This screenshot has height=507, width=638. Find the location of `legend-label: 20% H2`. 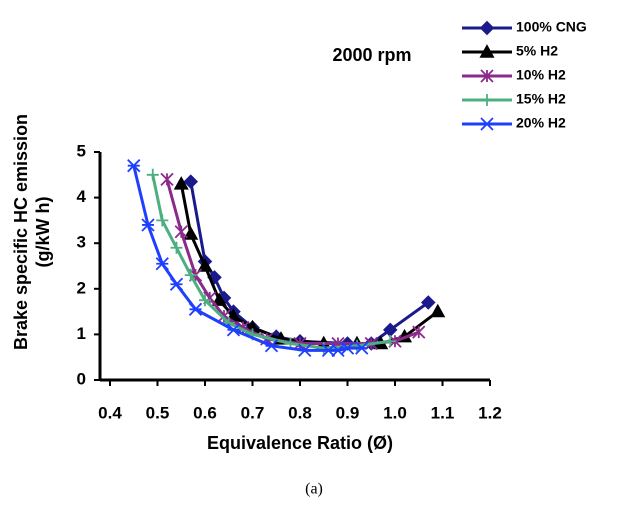

legend-label: 20% H2 is located at coordinates (541, 123).